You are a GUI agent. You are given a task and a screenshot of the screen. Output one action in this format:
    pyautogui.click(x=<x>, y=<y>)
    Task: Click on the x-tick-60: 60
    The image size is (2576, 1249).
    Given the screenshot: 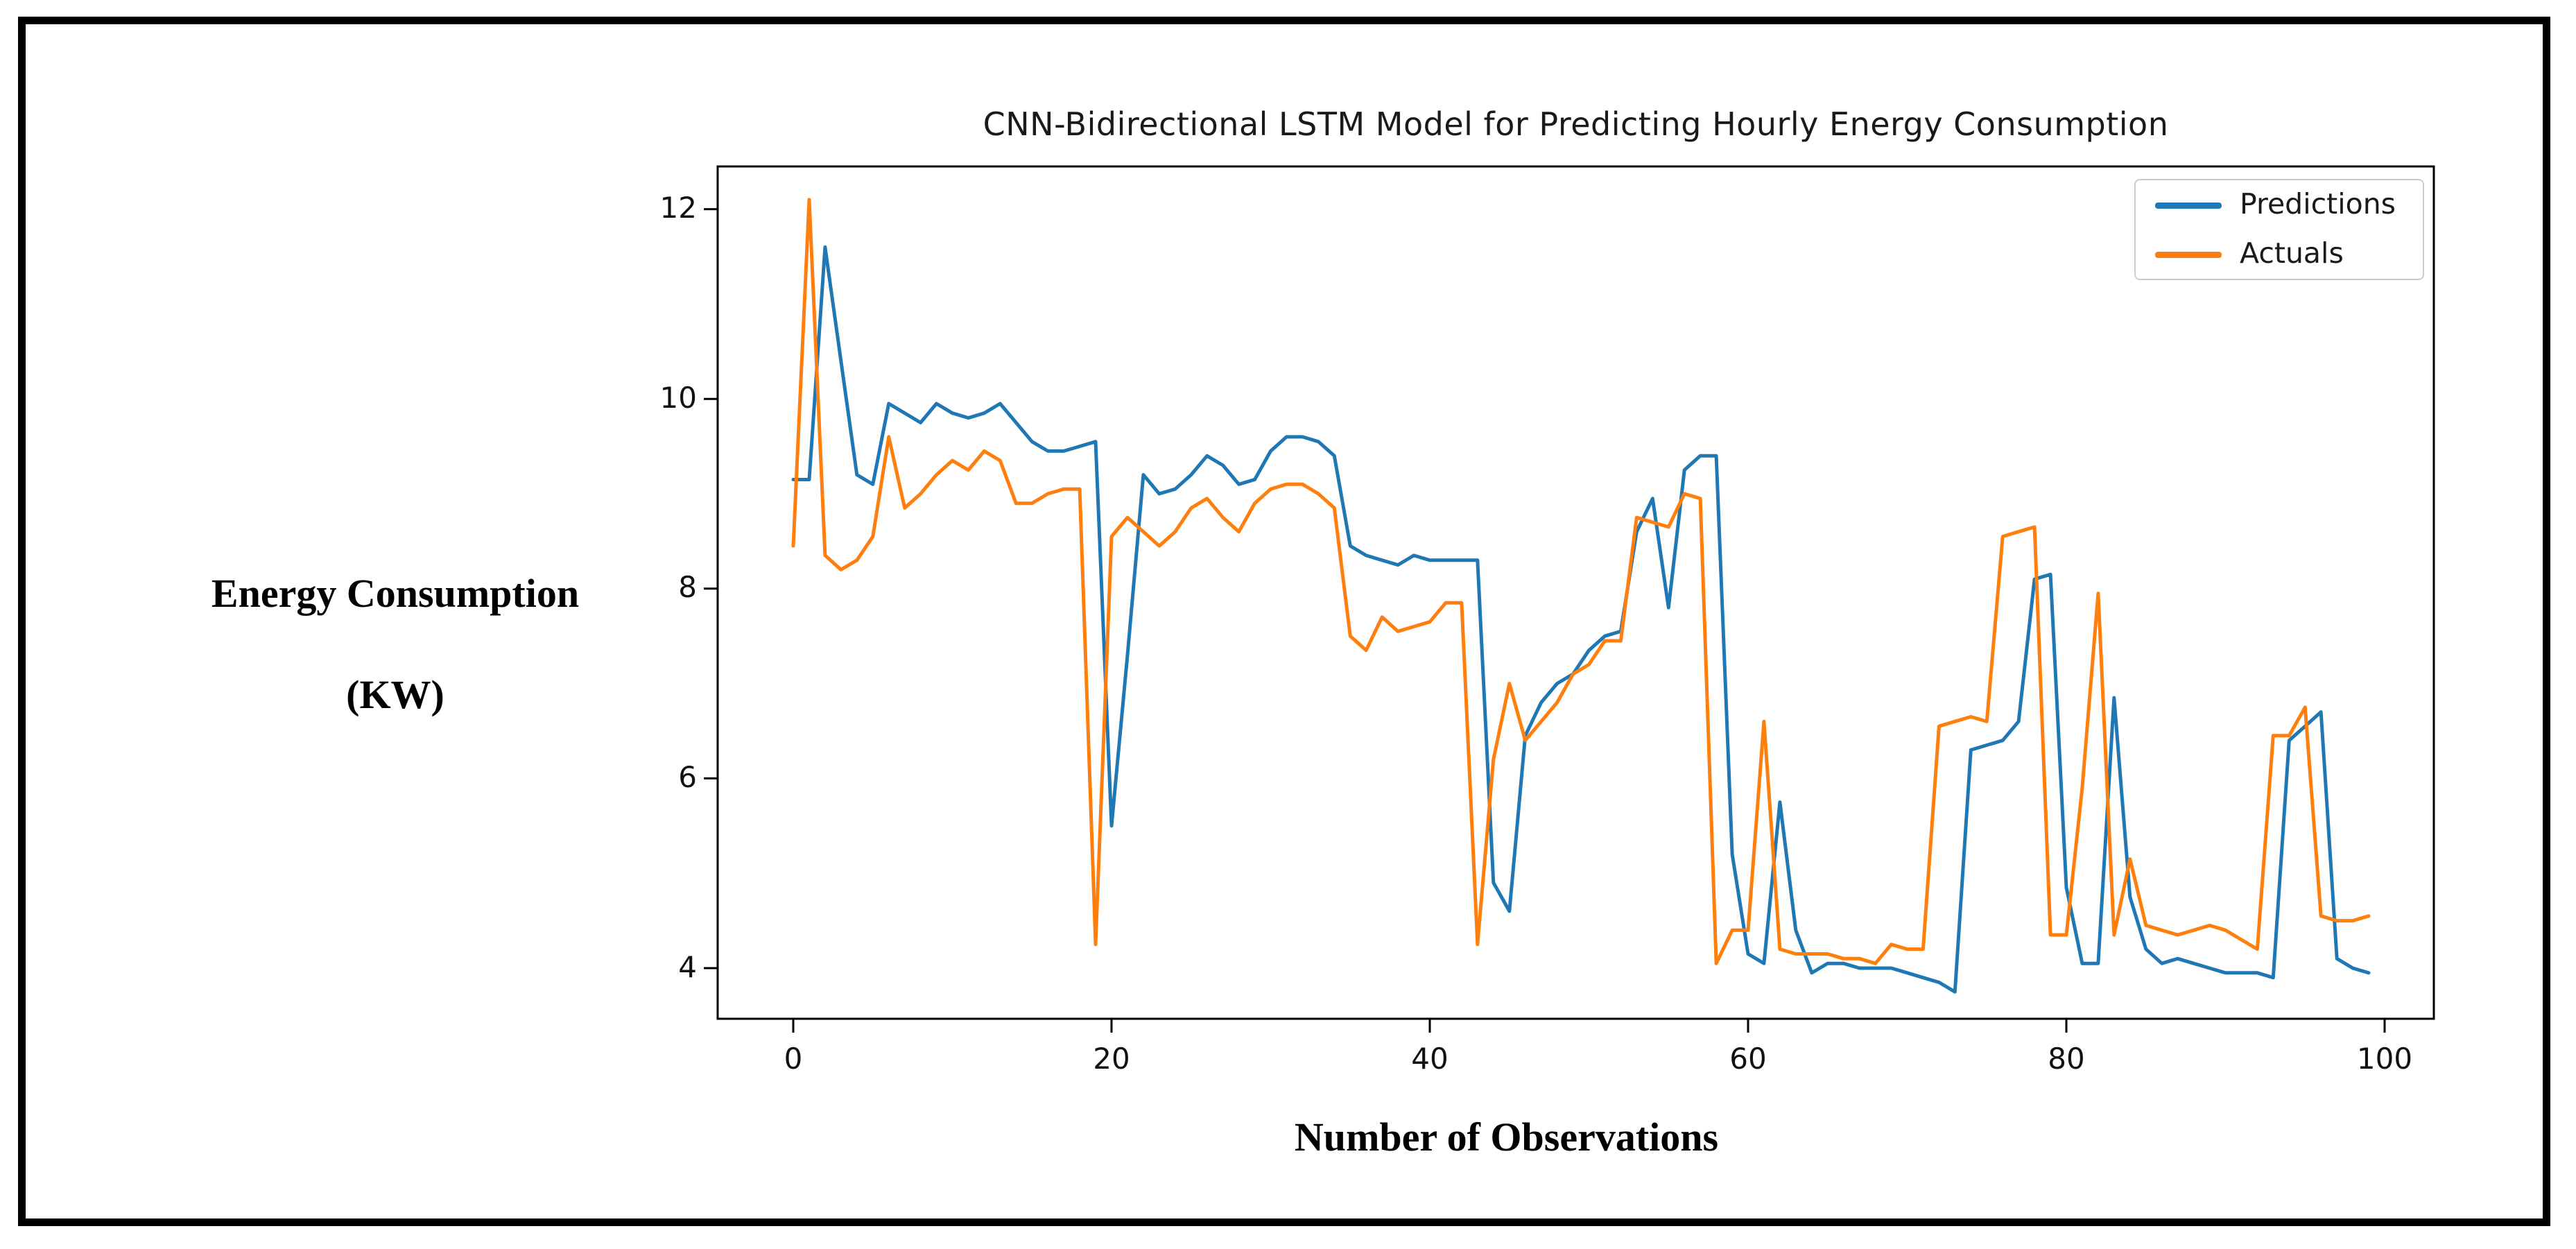 What is the action you would take?
    pyautogui.click(x=1748, y=1059)
    